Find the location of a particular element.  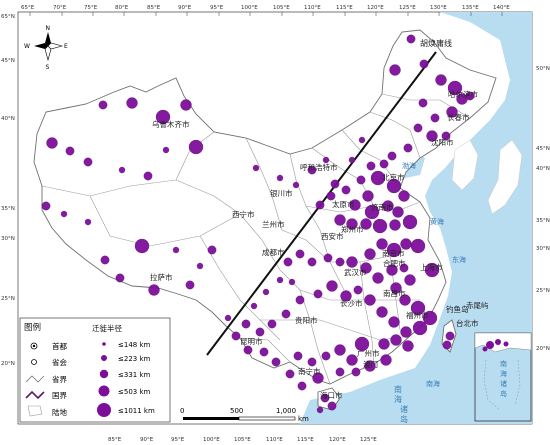

legend-radius-title: 迁徙半径 is located at coordinates (107, 328).